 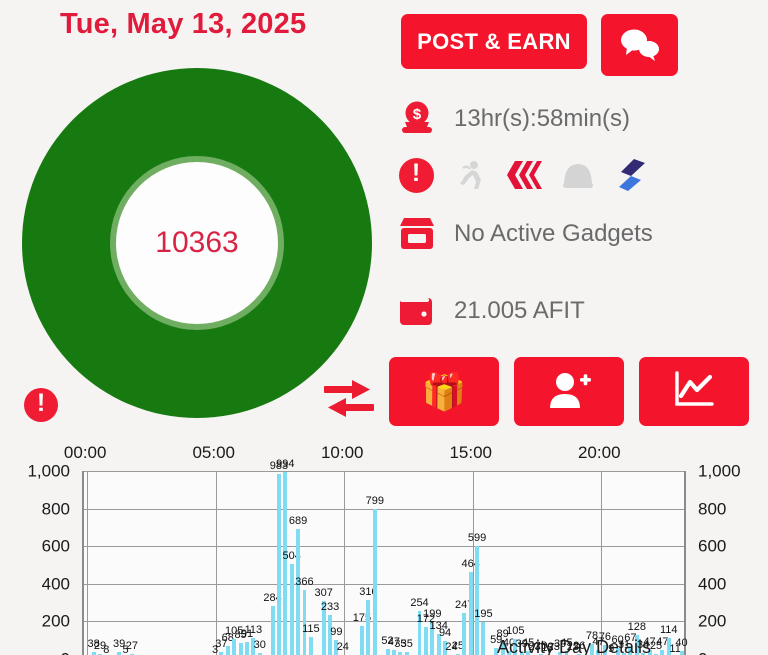 I want to click on bar-item: 983, so click(x=279, y=558).